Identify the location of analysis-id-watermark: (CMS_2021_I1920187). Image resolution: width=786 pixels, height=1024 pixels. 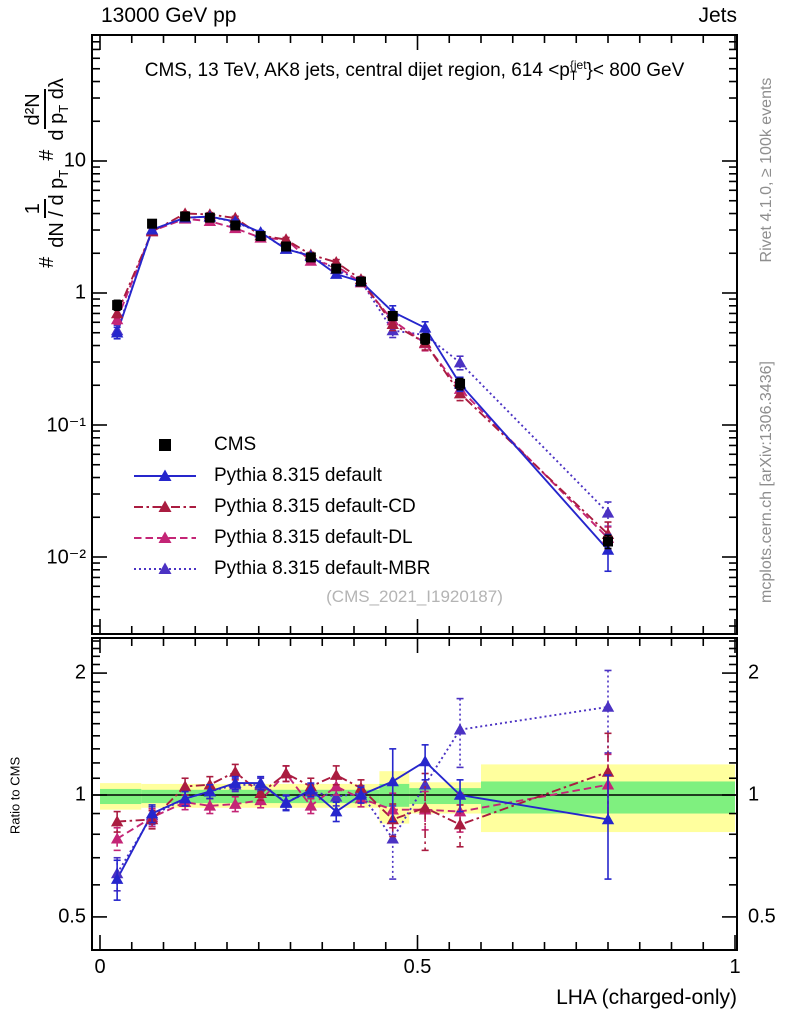
(414, 596).